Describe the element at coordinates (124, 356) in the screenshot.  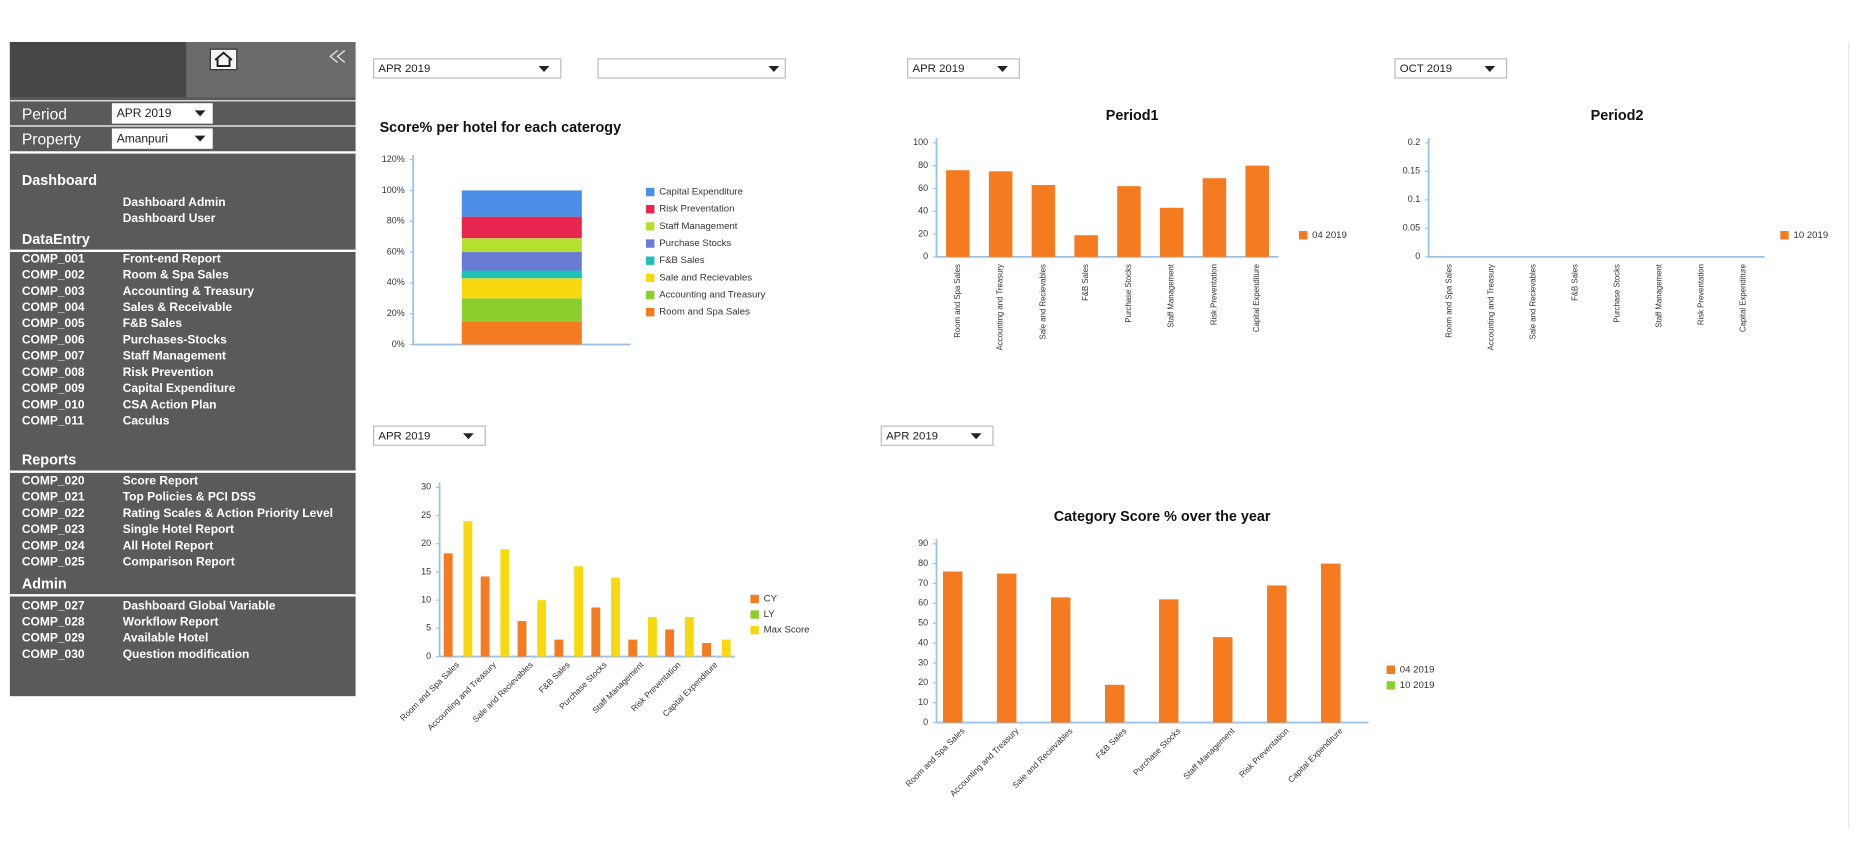
I see `menu-item: COMP_007 Staff Management` at that location.